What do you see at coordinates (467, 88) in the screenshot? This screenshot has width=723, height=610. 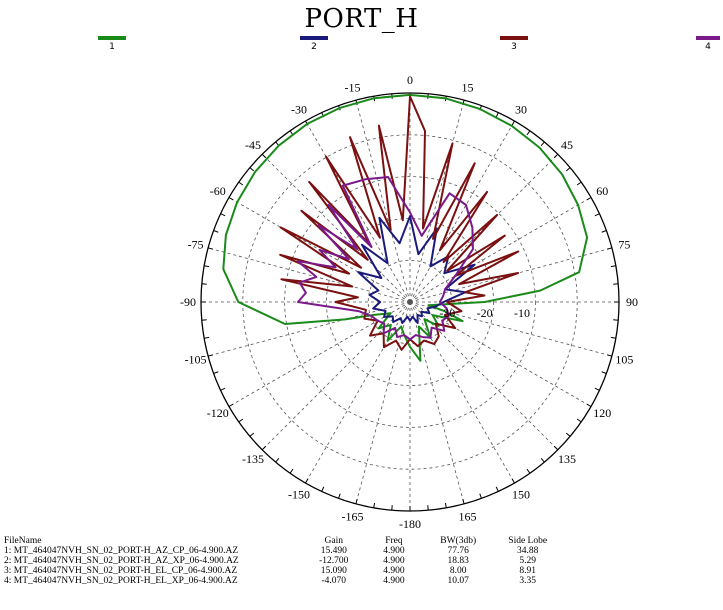 I see `angle-tick-label: 15` at bounding box center [467, 88].